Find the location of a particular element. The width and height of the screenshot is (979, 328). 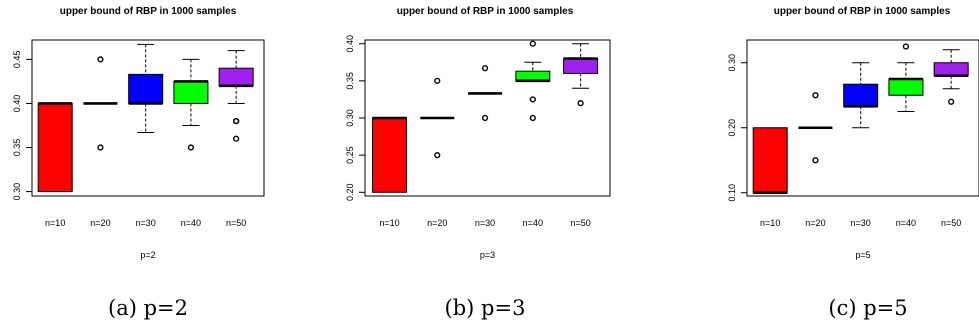

figure-caption: (c) p=5 is located at coordinates (867, 308).